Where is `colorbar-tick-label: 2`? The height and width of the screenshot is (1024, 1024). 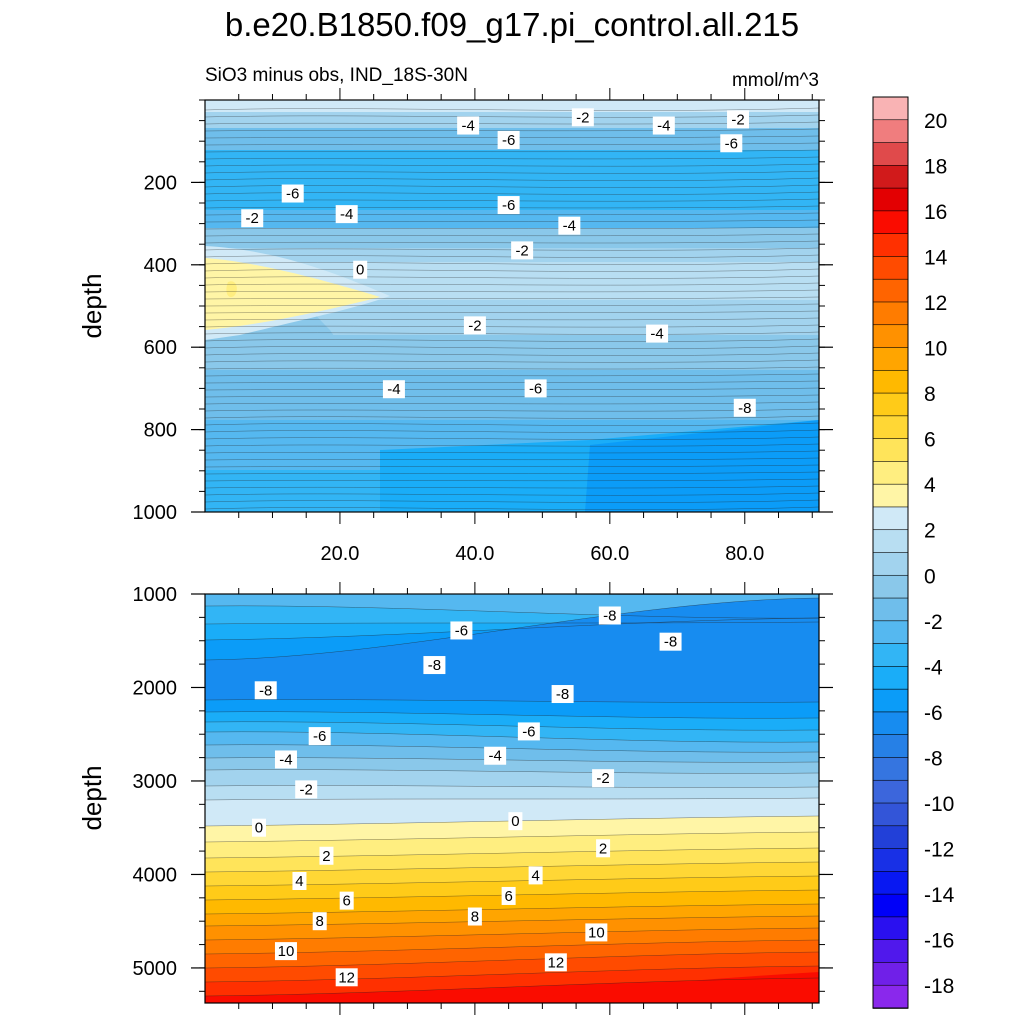 colorbar-tick-label: 2 is located at coordinates (930, 531).